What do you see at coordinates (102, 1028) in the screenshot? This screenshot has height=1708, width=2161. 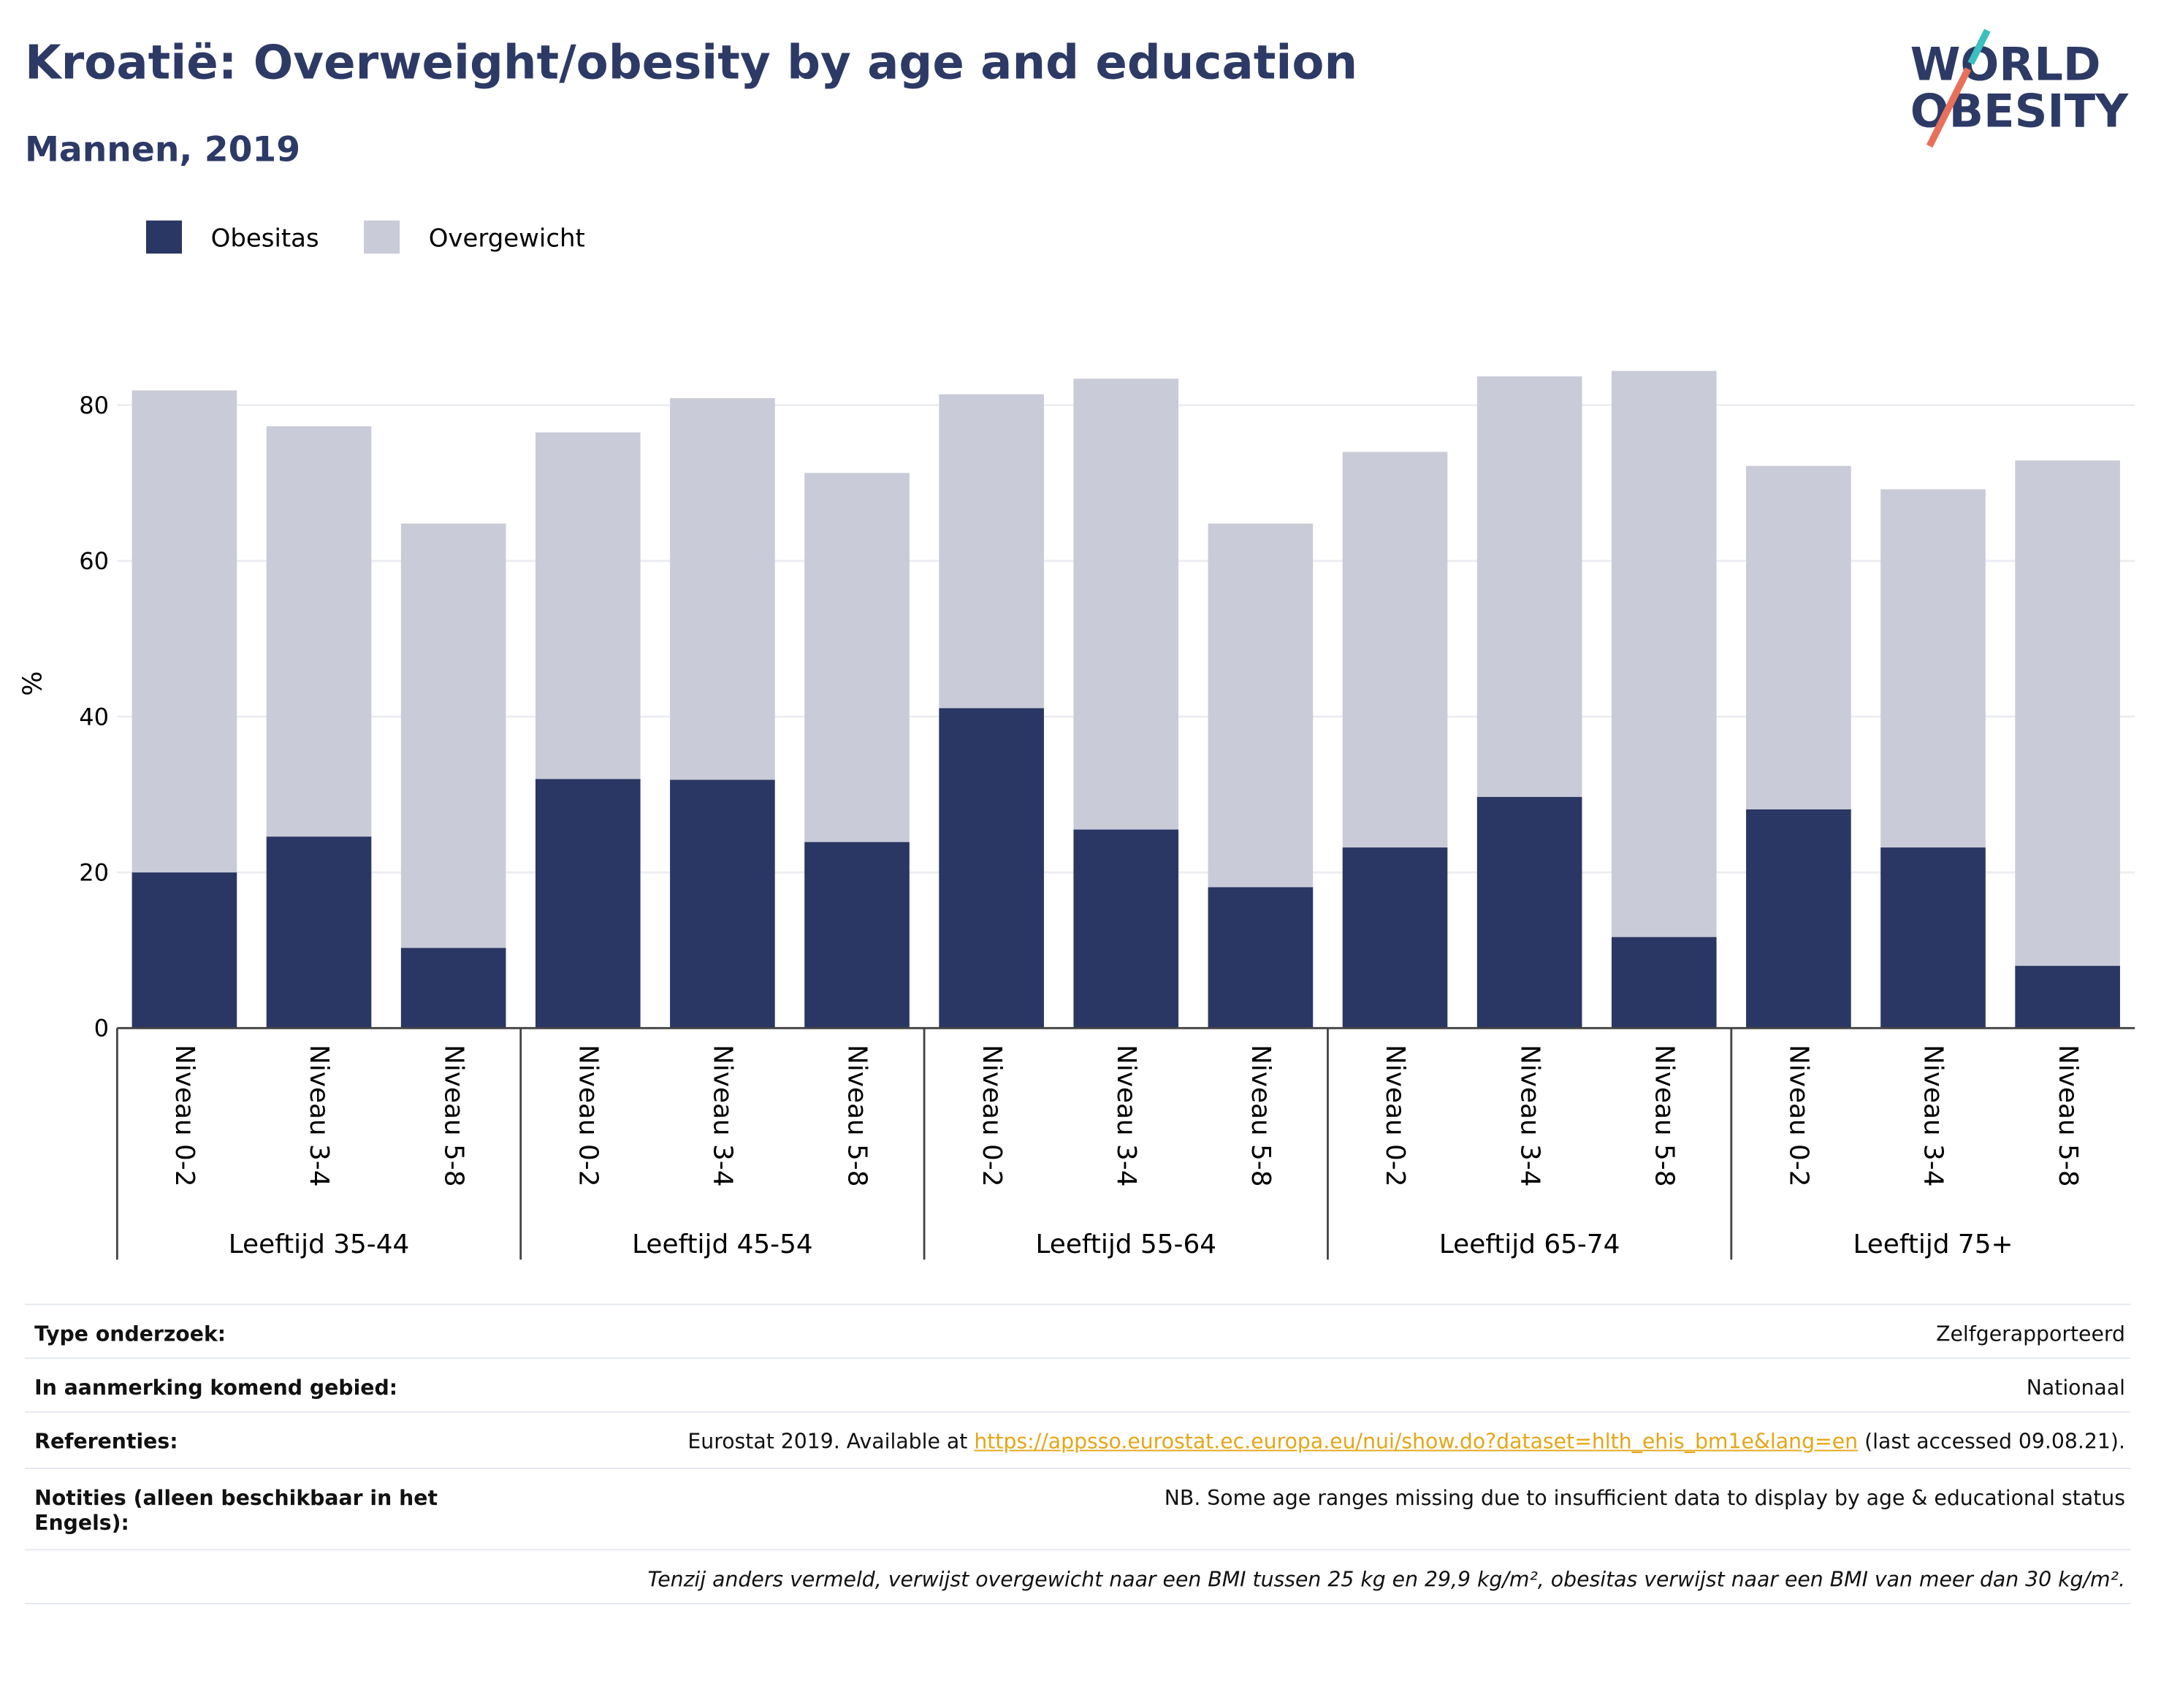 I see `y-tick-label: 0` at bounding box center [102, 1028].